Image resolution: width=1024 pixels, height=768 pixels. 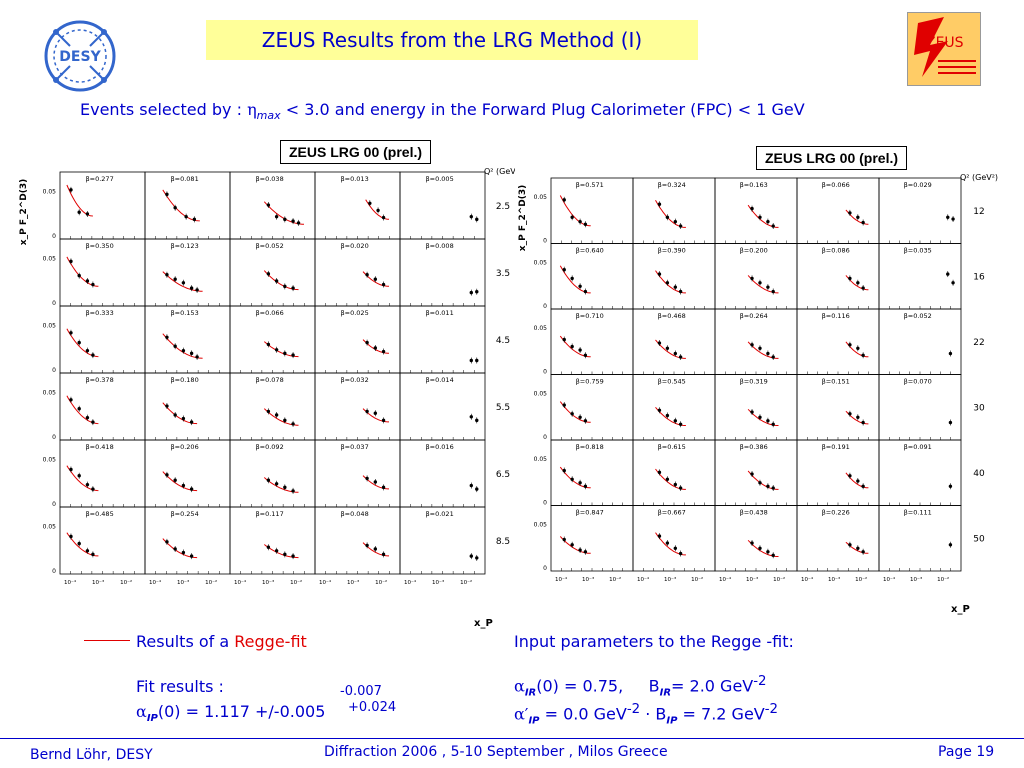 I want to click on desy-logo: DESY, so click(x=80, y=56).